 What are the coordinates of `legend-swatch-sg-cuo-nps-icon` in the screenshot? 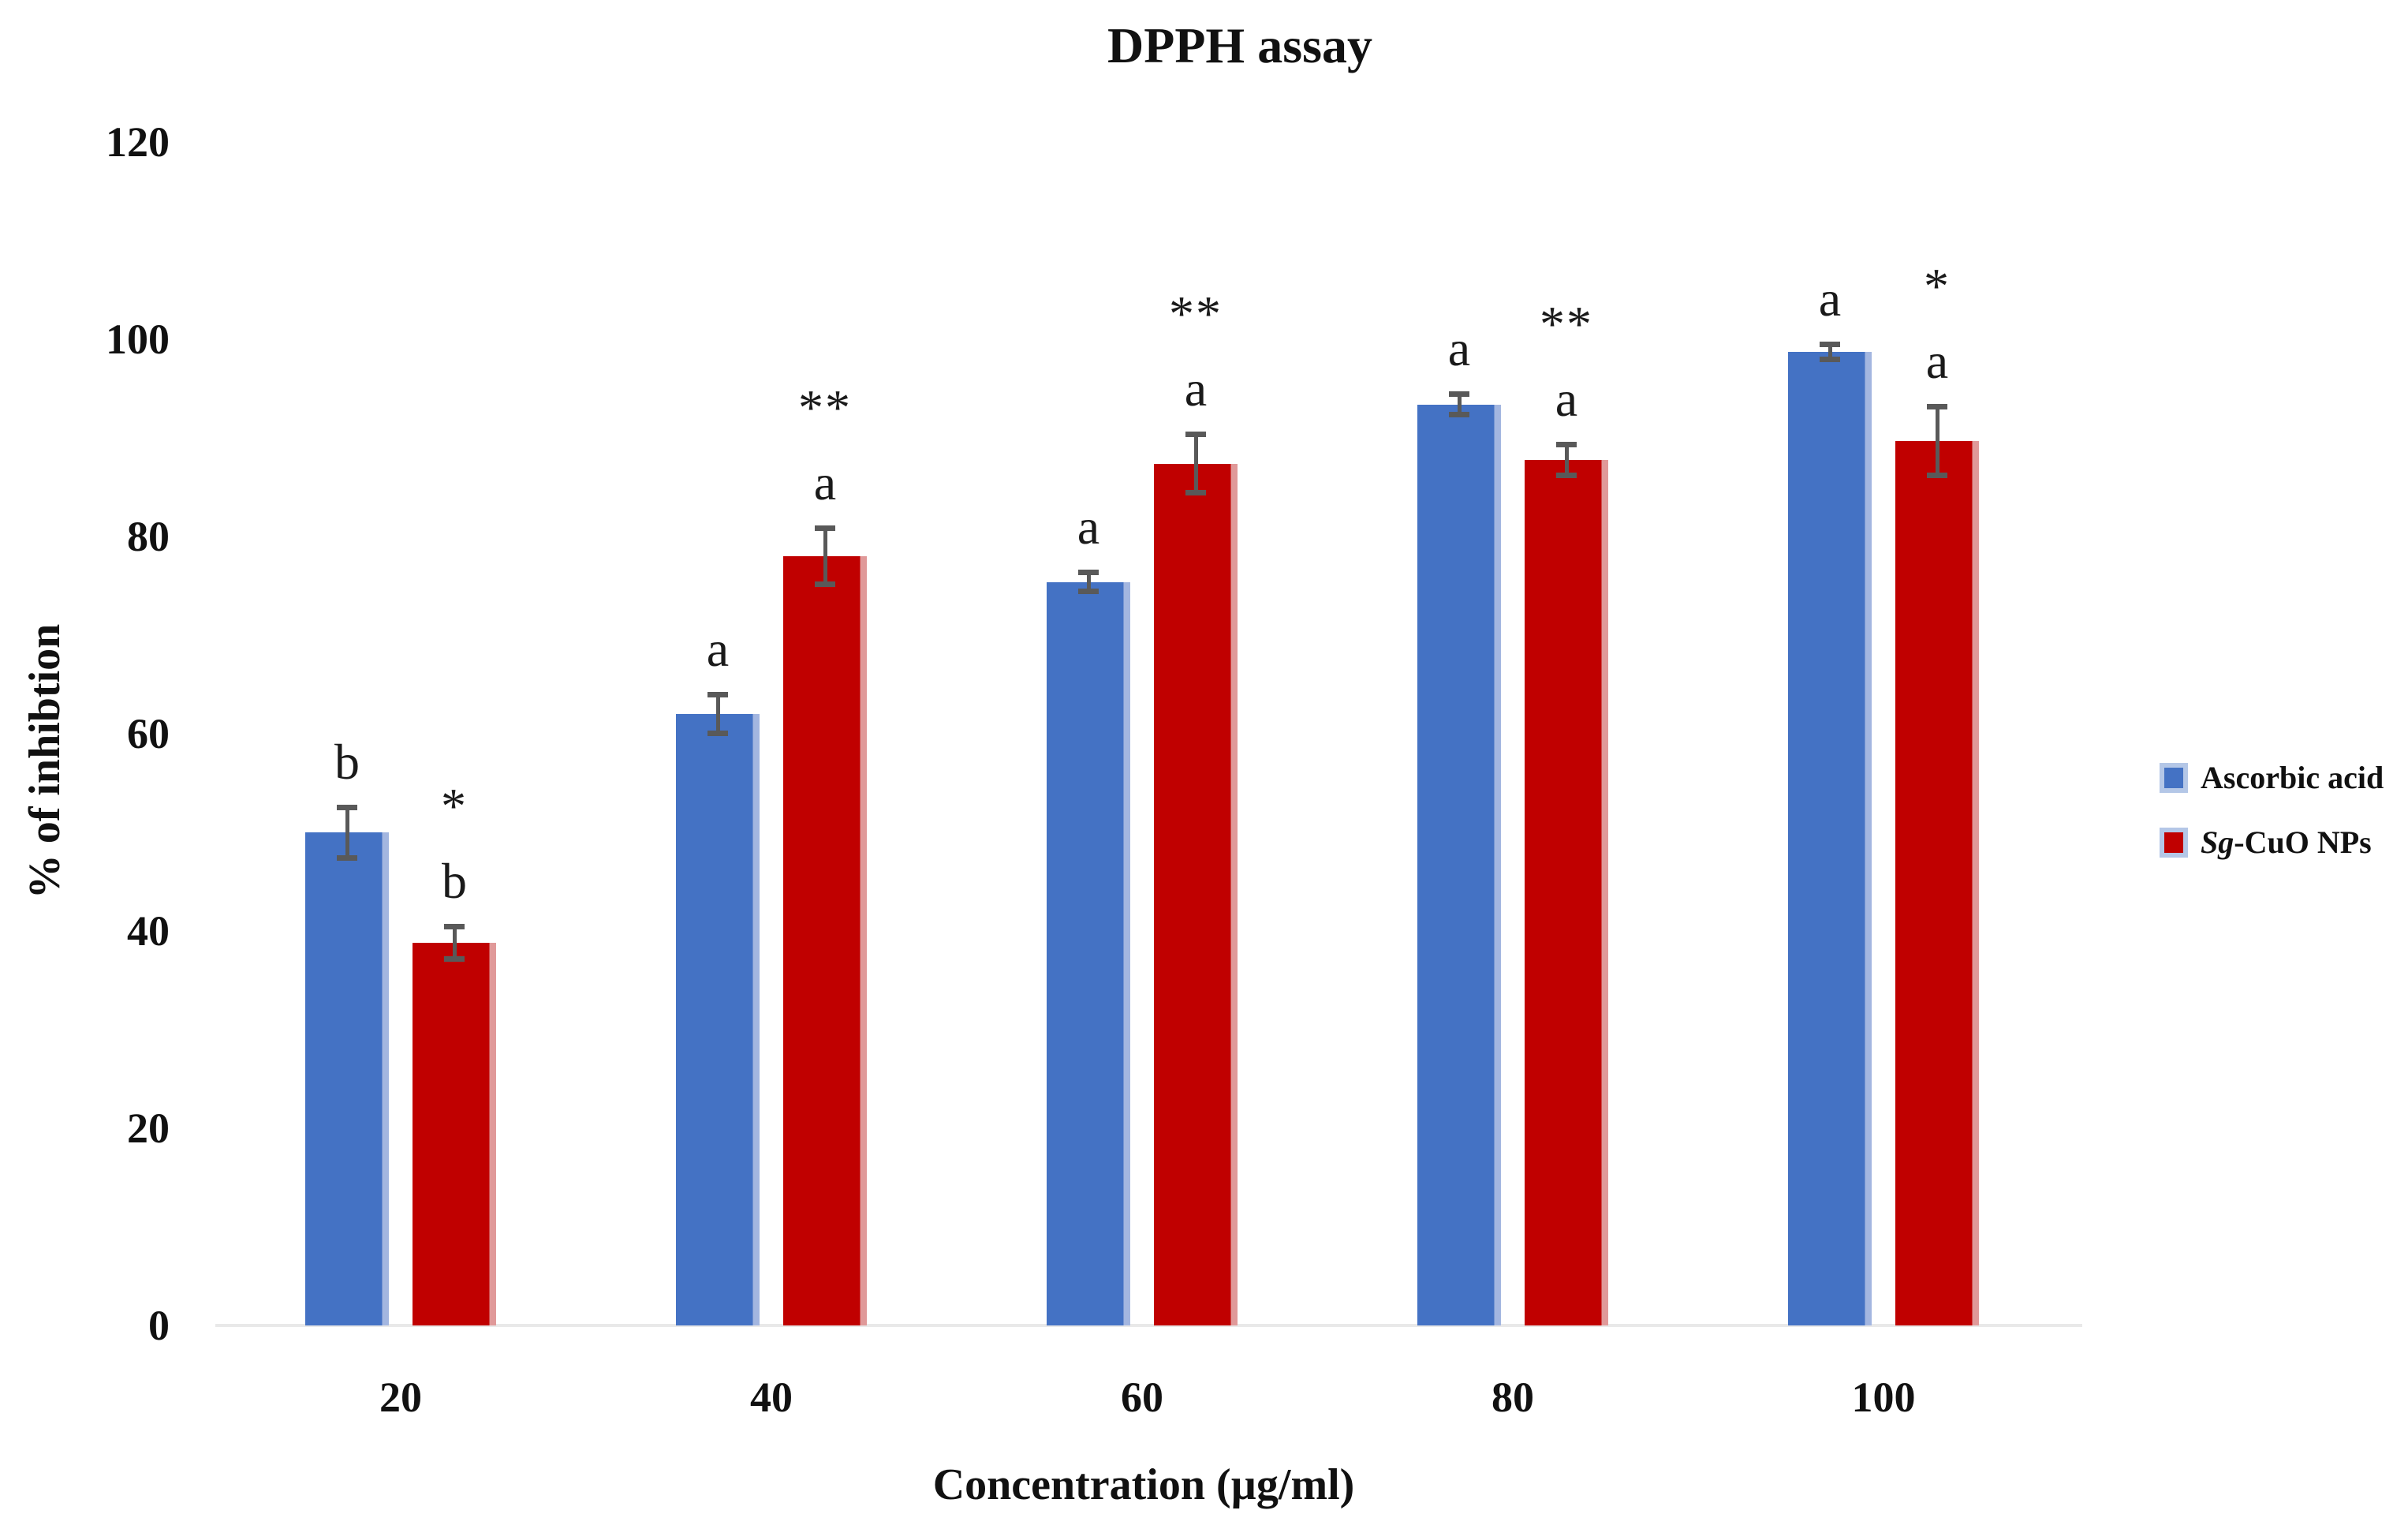 It's located at (2174, 843).